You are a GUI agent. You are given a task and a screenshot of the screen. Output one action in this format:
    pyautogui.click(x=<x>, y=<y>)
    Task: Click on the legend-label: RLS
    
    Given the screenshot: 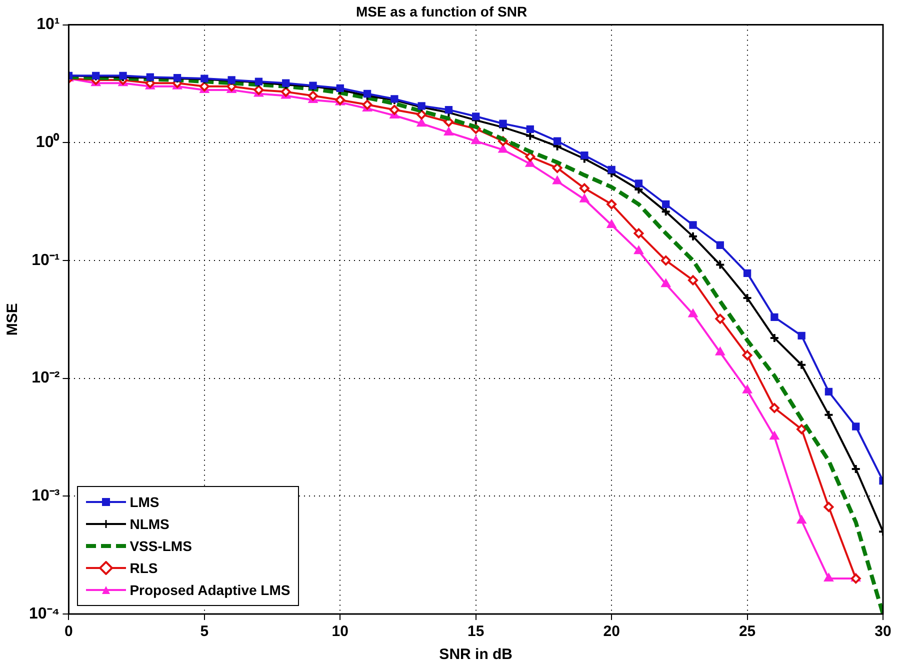 What is the action you would take?
    pyautogui.click(x=144, y=568)
    